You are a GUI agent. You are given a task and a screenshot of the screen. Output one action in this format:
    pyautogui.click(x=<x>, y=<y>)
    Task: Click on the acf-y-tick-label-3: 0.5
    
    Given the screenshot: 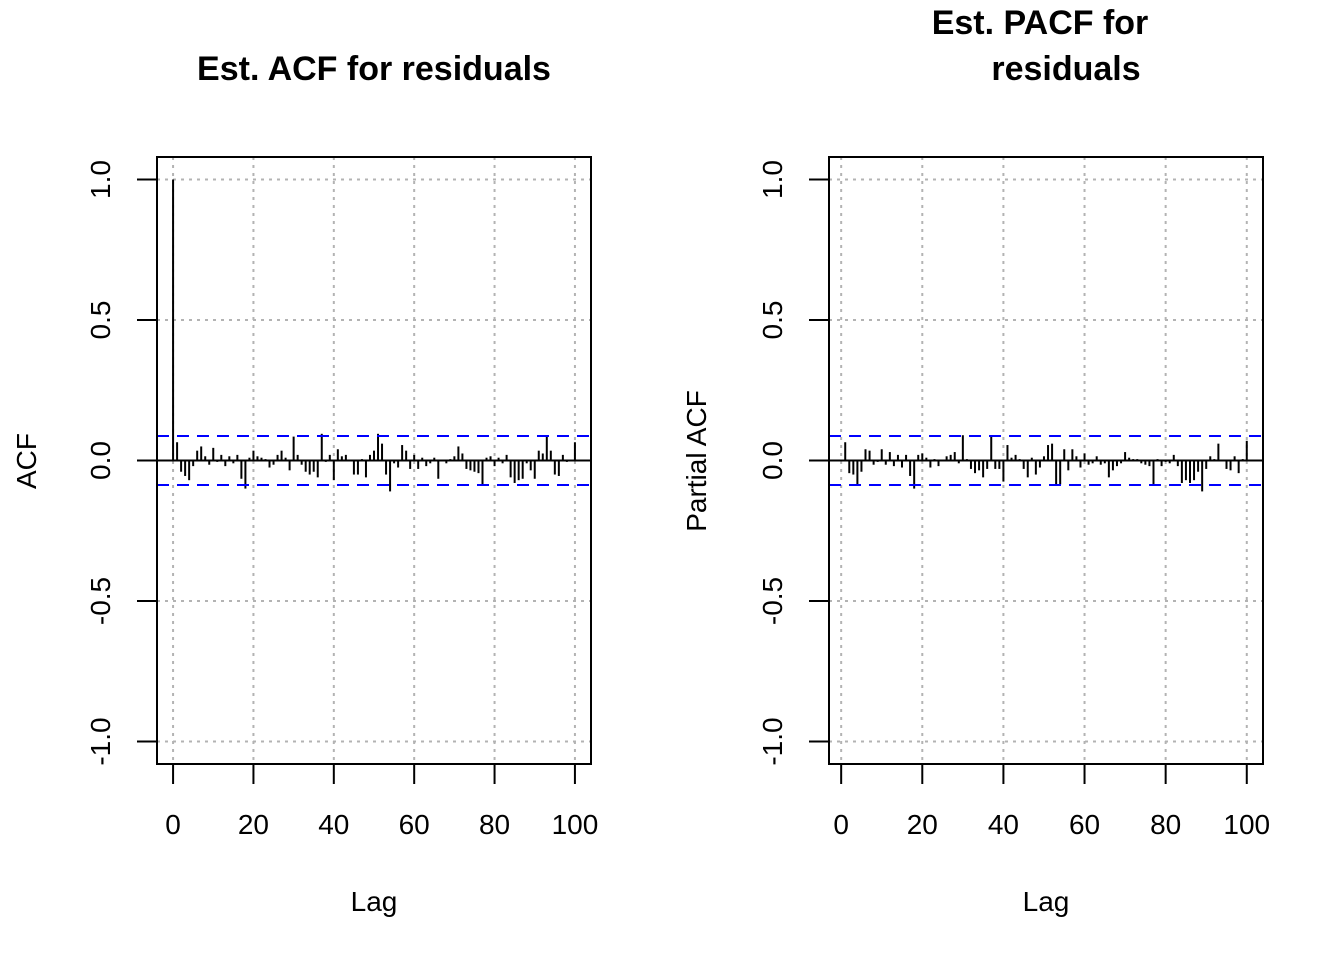 What is the action you would take?
    pyautogui.click(x=100, y=320)
    